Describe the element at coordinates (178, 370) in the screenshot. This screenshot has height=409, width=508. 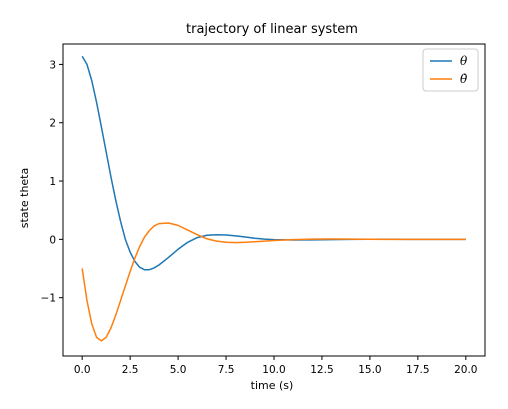
I see `x-tick-label: 5.0` at that location.